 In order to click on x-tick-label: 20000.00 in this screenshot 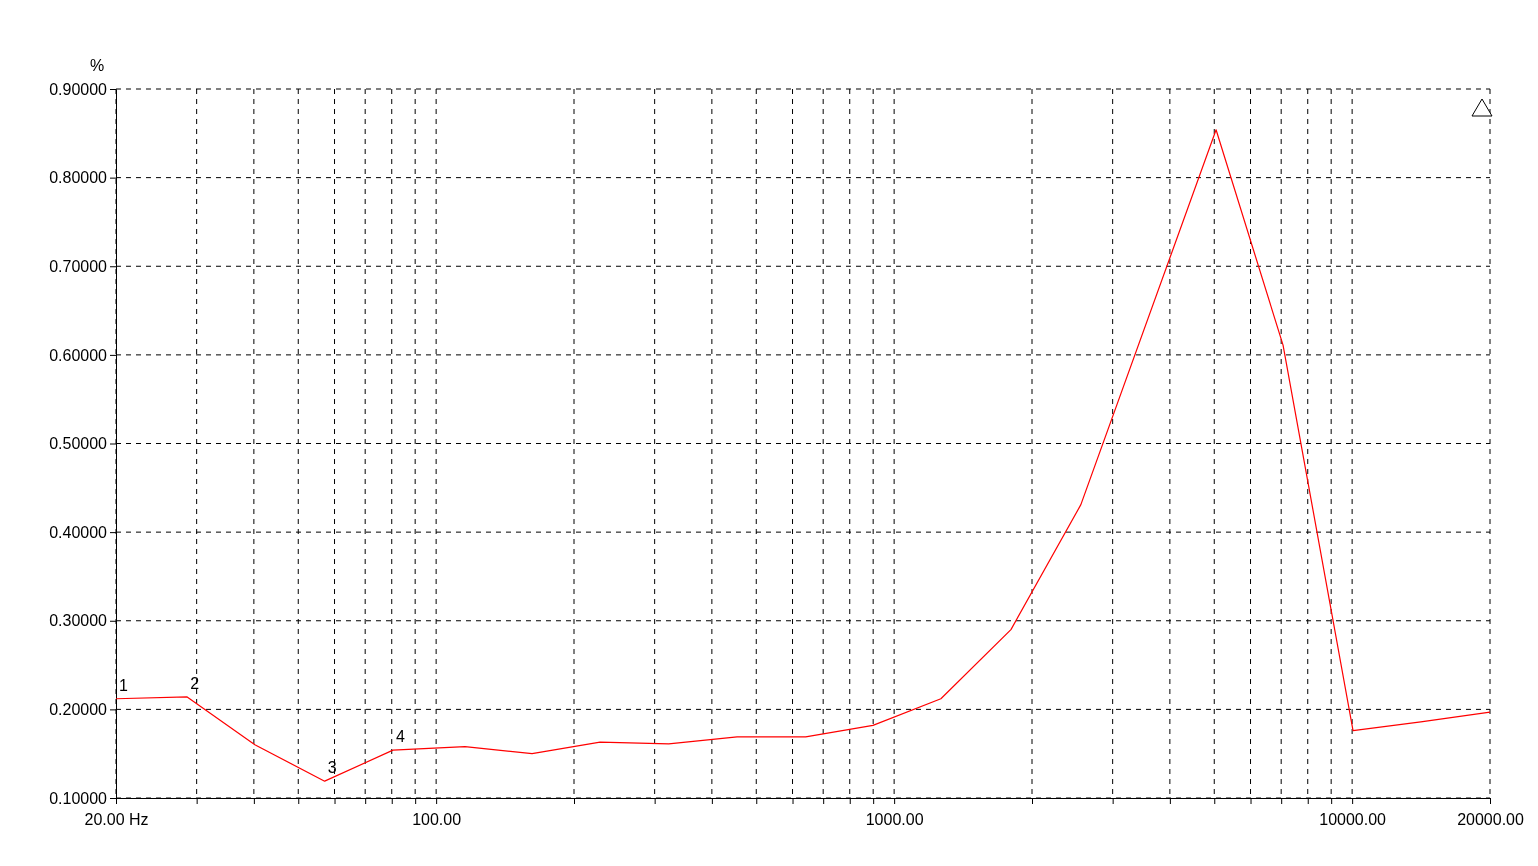, I will do `click(1490, 819)`.